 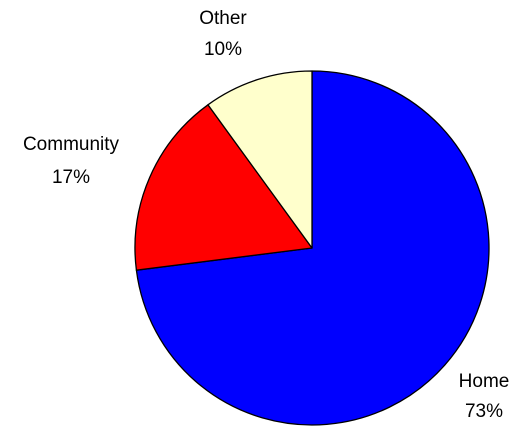 What do you see at coordinates (260, 159) in the screenshot?
I see `pie-slice-other` at bounding box center [260, 159].